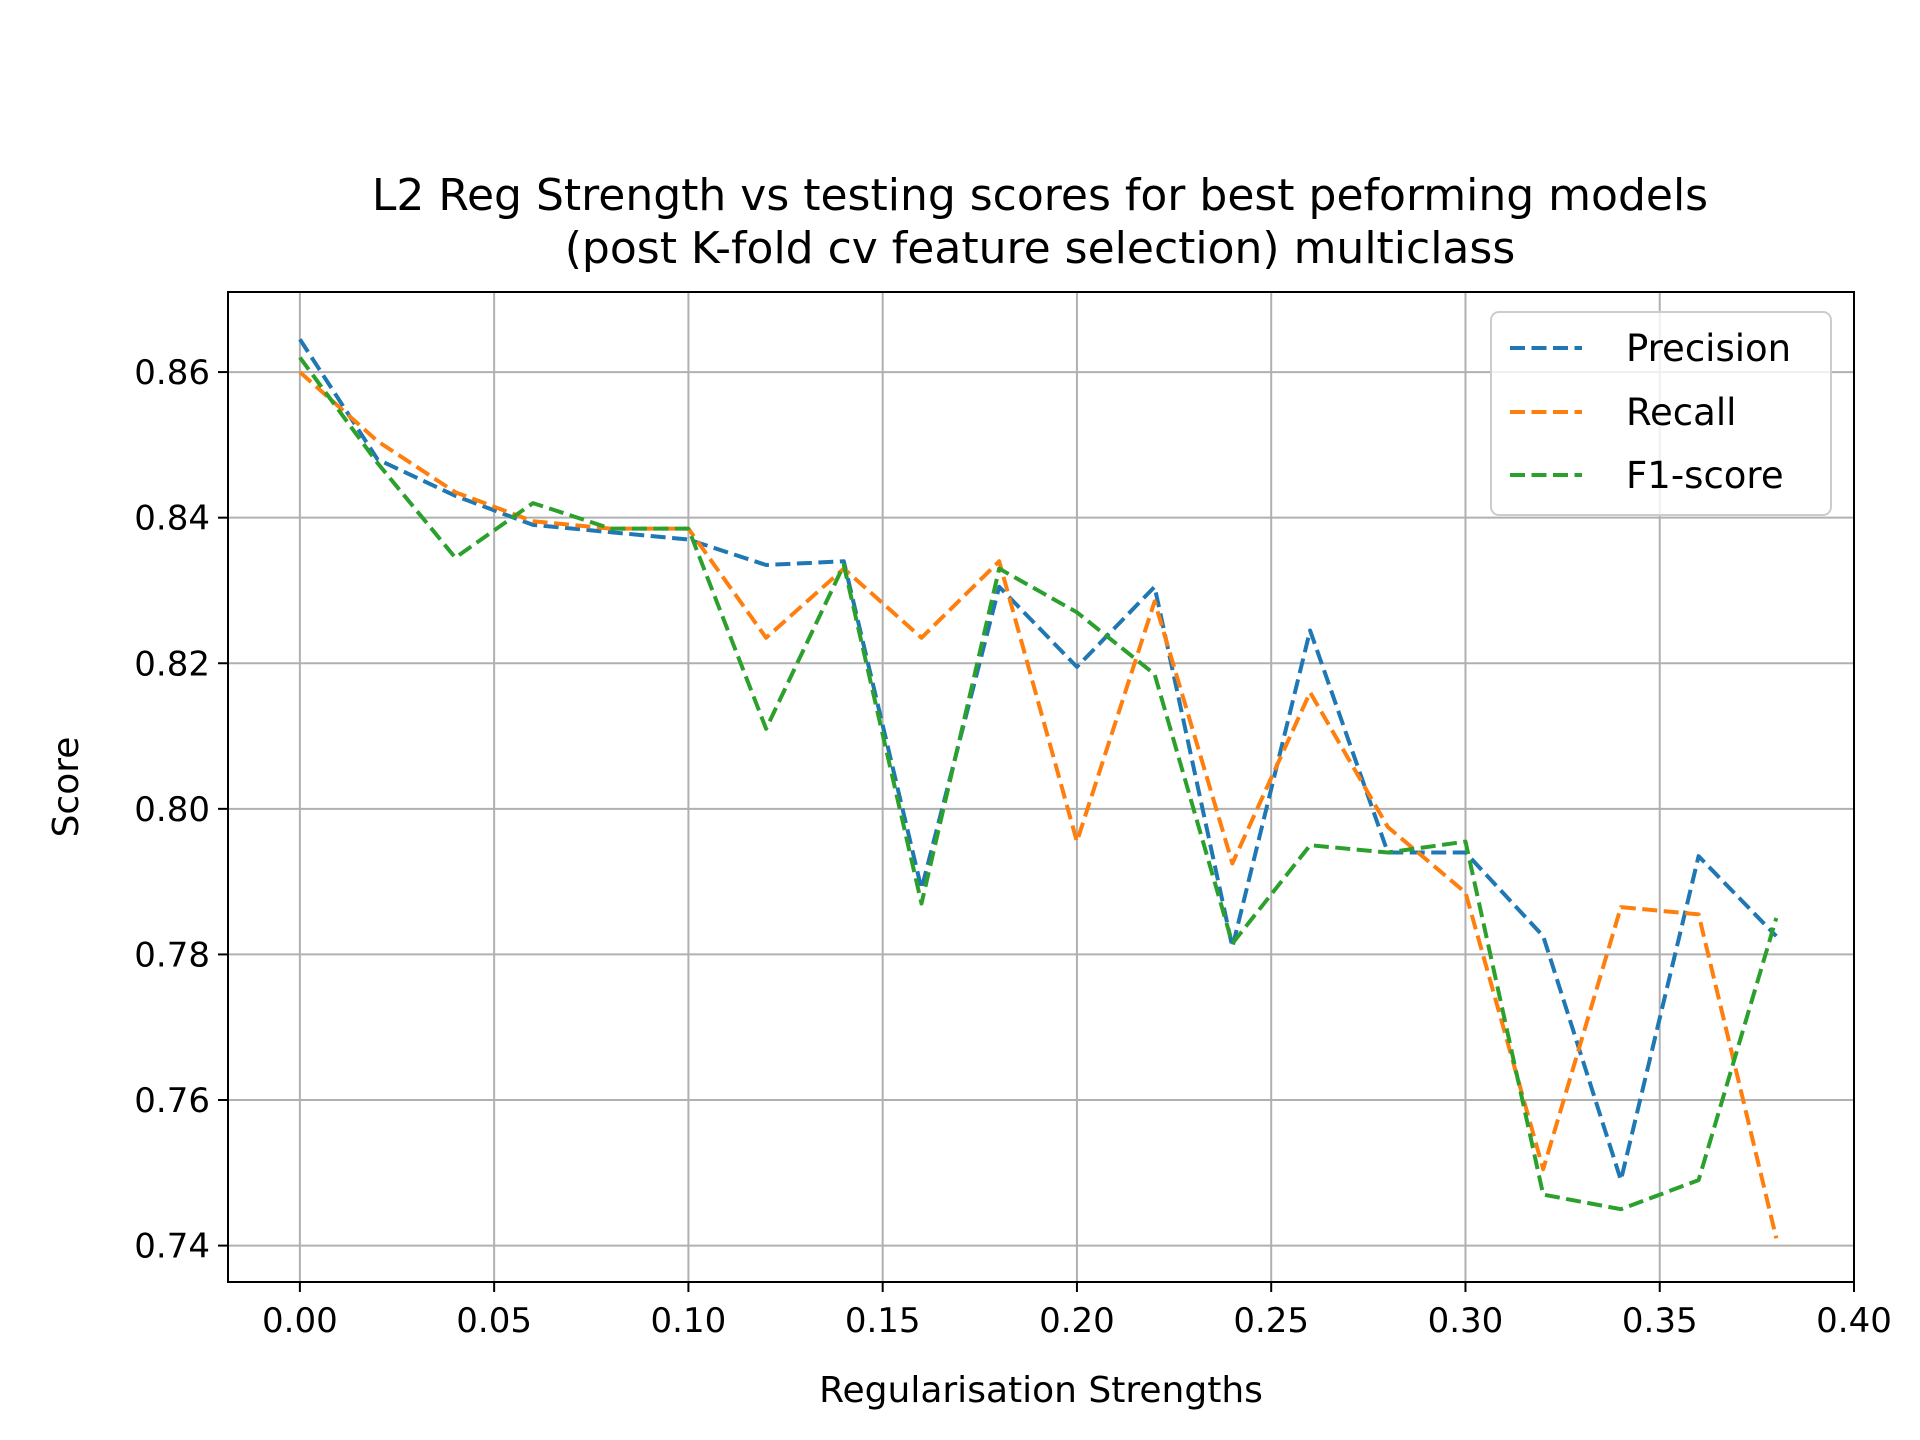  I want to click on legend-label-recall: Recall, so click(1681, 412).